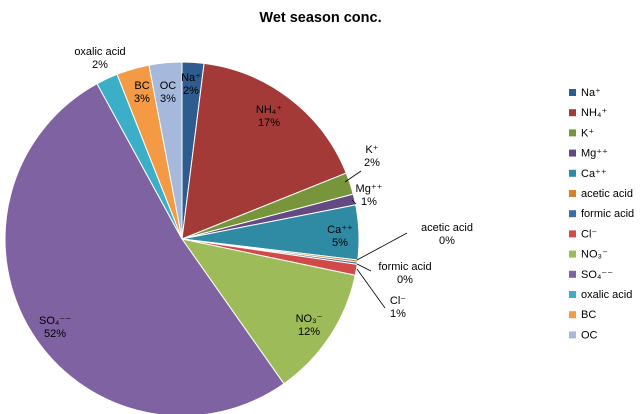 The image size is (641, 414). I want to click on slice-label-9: SO₄⁻⁻ 52%, so click(55, 327).